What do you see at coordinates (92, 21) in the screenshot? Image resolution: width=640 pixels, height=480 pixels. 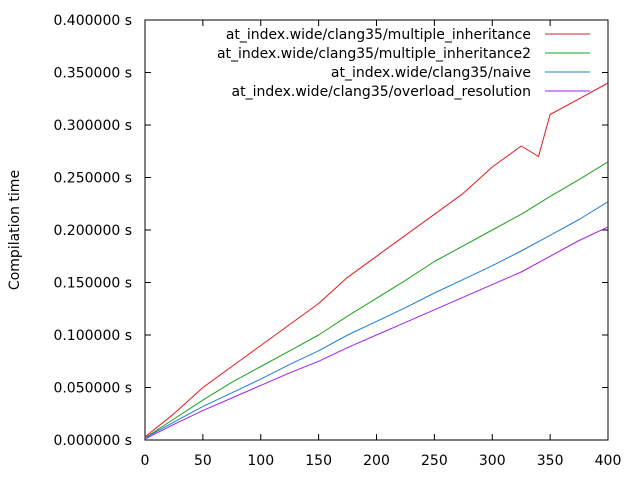 I see `y-tick-label: 0.400000 s` at bounding box center [92, 21].